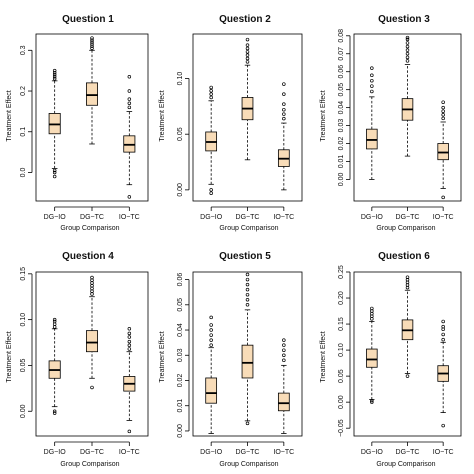  Describe the element at coordinates (341, 272) in the screenshot. I see `panel-6-y-tick-label: 0.25` at that location.